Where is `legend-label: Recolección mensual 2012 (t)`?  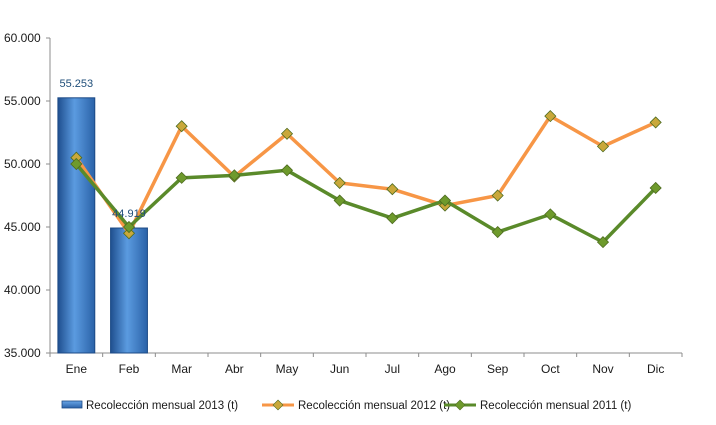 legend-label: Recolección mensual 2012 (t) is located at coordinates (374, 406).